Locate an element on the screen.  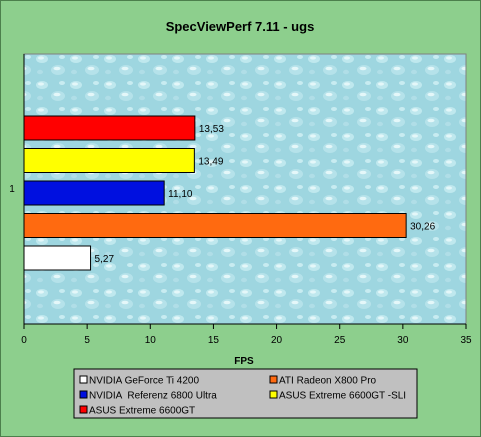
data-label-5: 13,53 is located at coordinates (211, 129).